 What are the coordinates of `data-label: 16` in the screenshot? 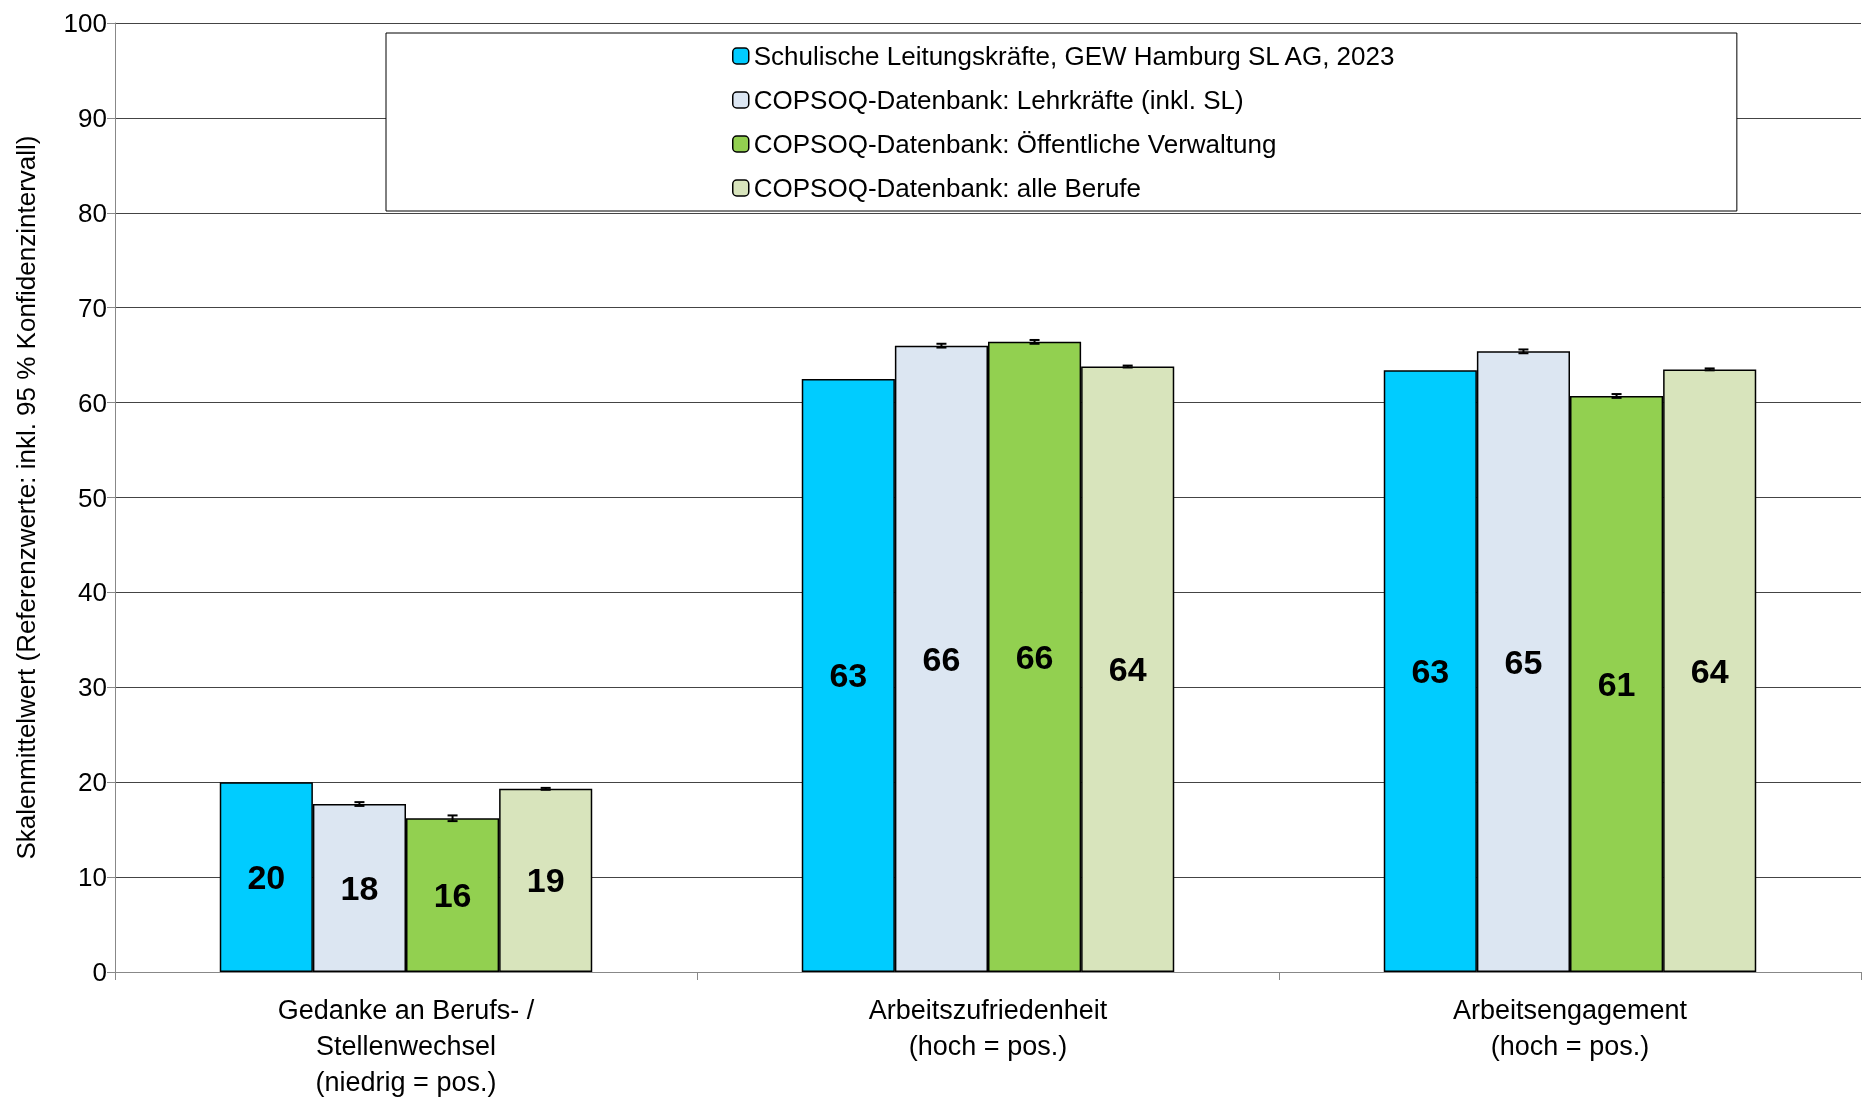 It's located at (452, 895).